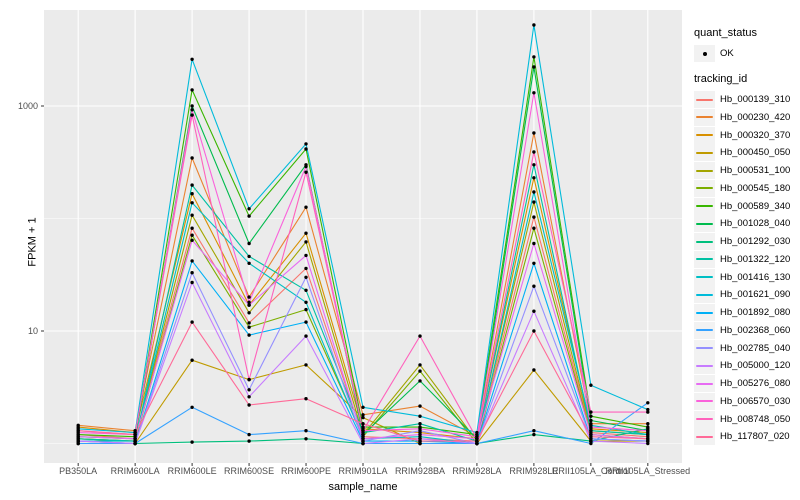 The image size is (800, 500). I want to click on x-tick-label: RRIM600LA, so click(135, 471).